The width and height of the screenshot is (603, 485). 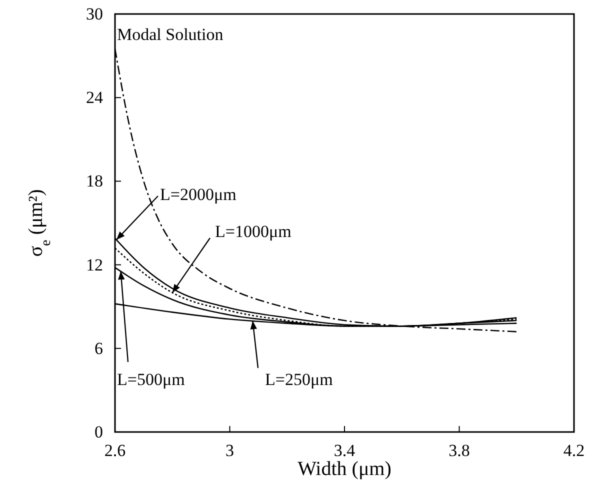 What do you see at coordinates (299, 379) in the screenshot?
I see `text: L=250μm` at bounding box center [299, 379].